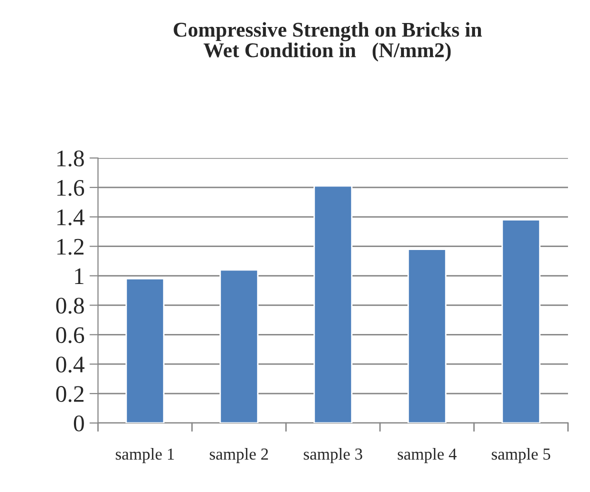 The height and width of the screenshot is (492, 590). I want to click on y-tick-label: 1.2, so click(70, 246).